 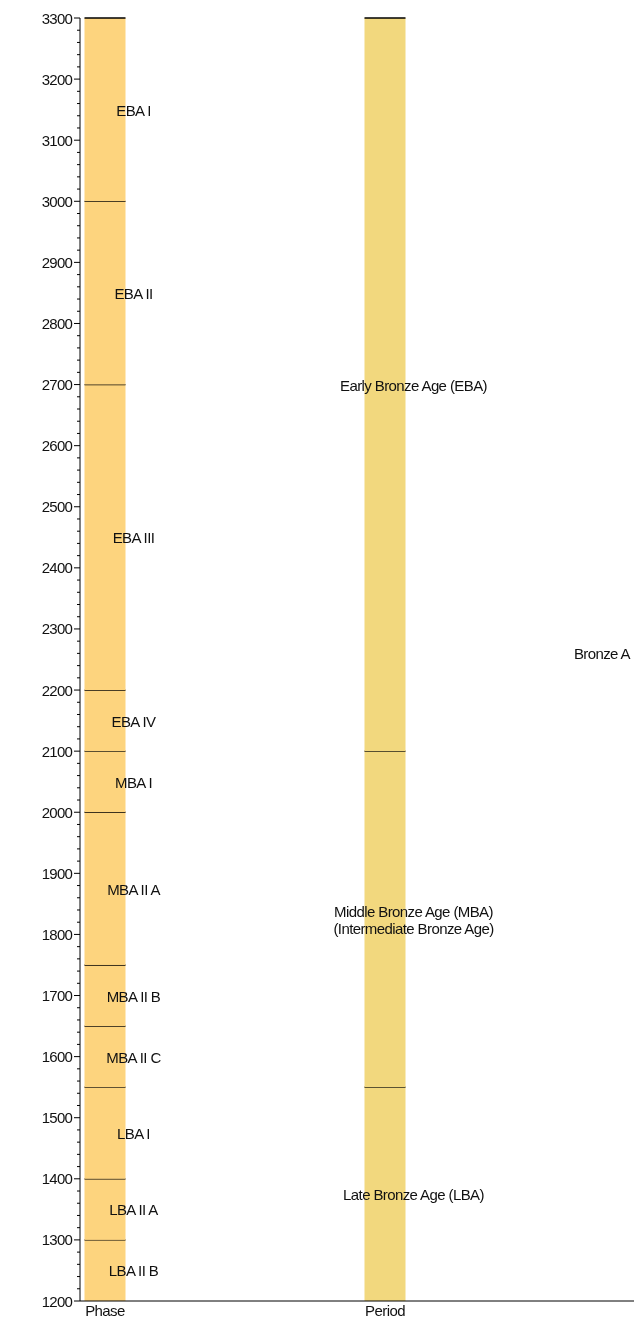 What do you see at coordinates (57, 1301) in the screenshot?
I see `y-tick-label: 1200` at bounding box center [57, 1301].